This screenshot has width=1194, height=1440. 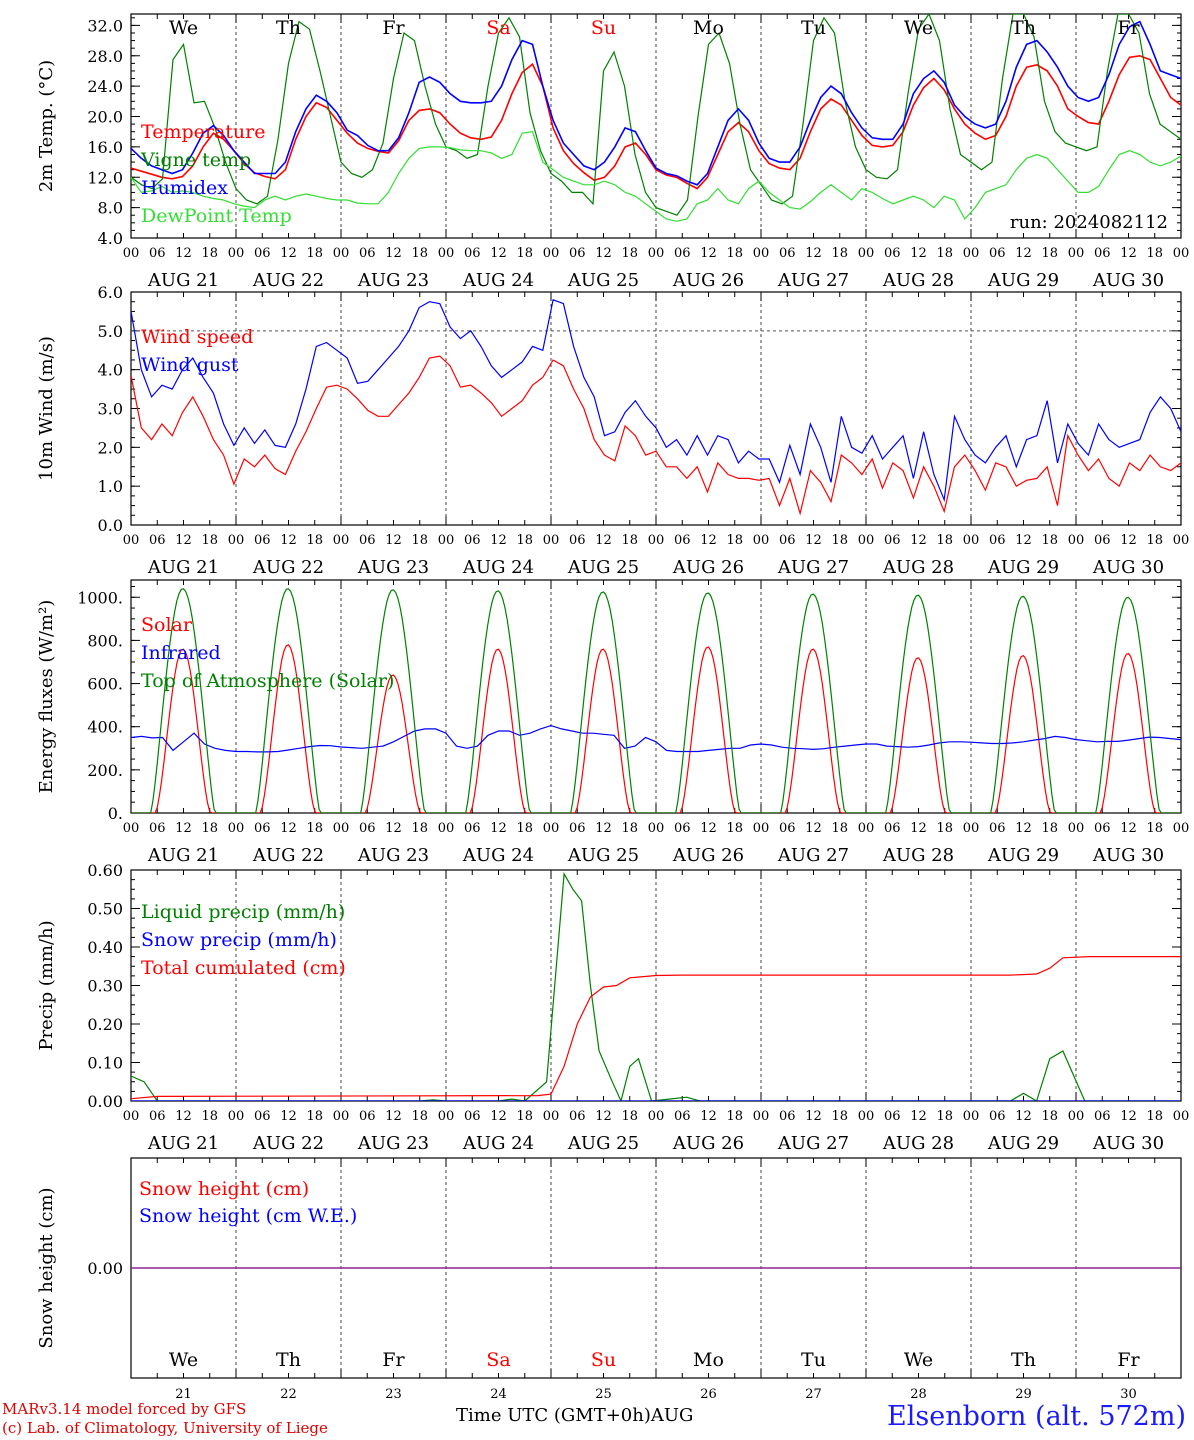 What do you see at coordinates (167, 625) in the screenshot?
I see `legend-entry: Solar` at bounding box center [167, 625].